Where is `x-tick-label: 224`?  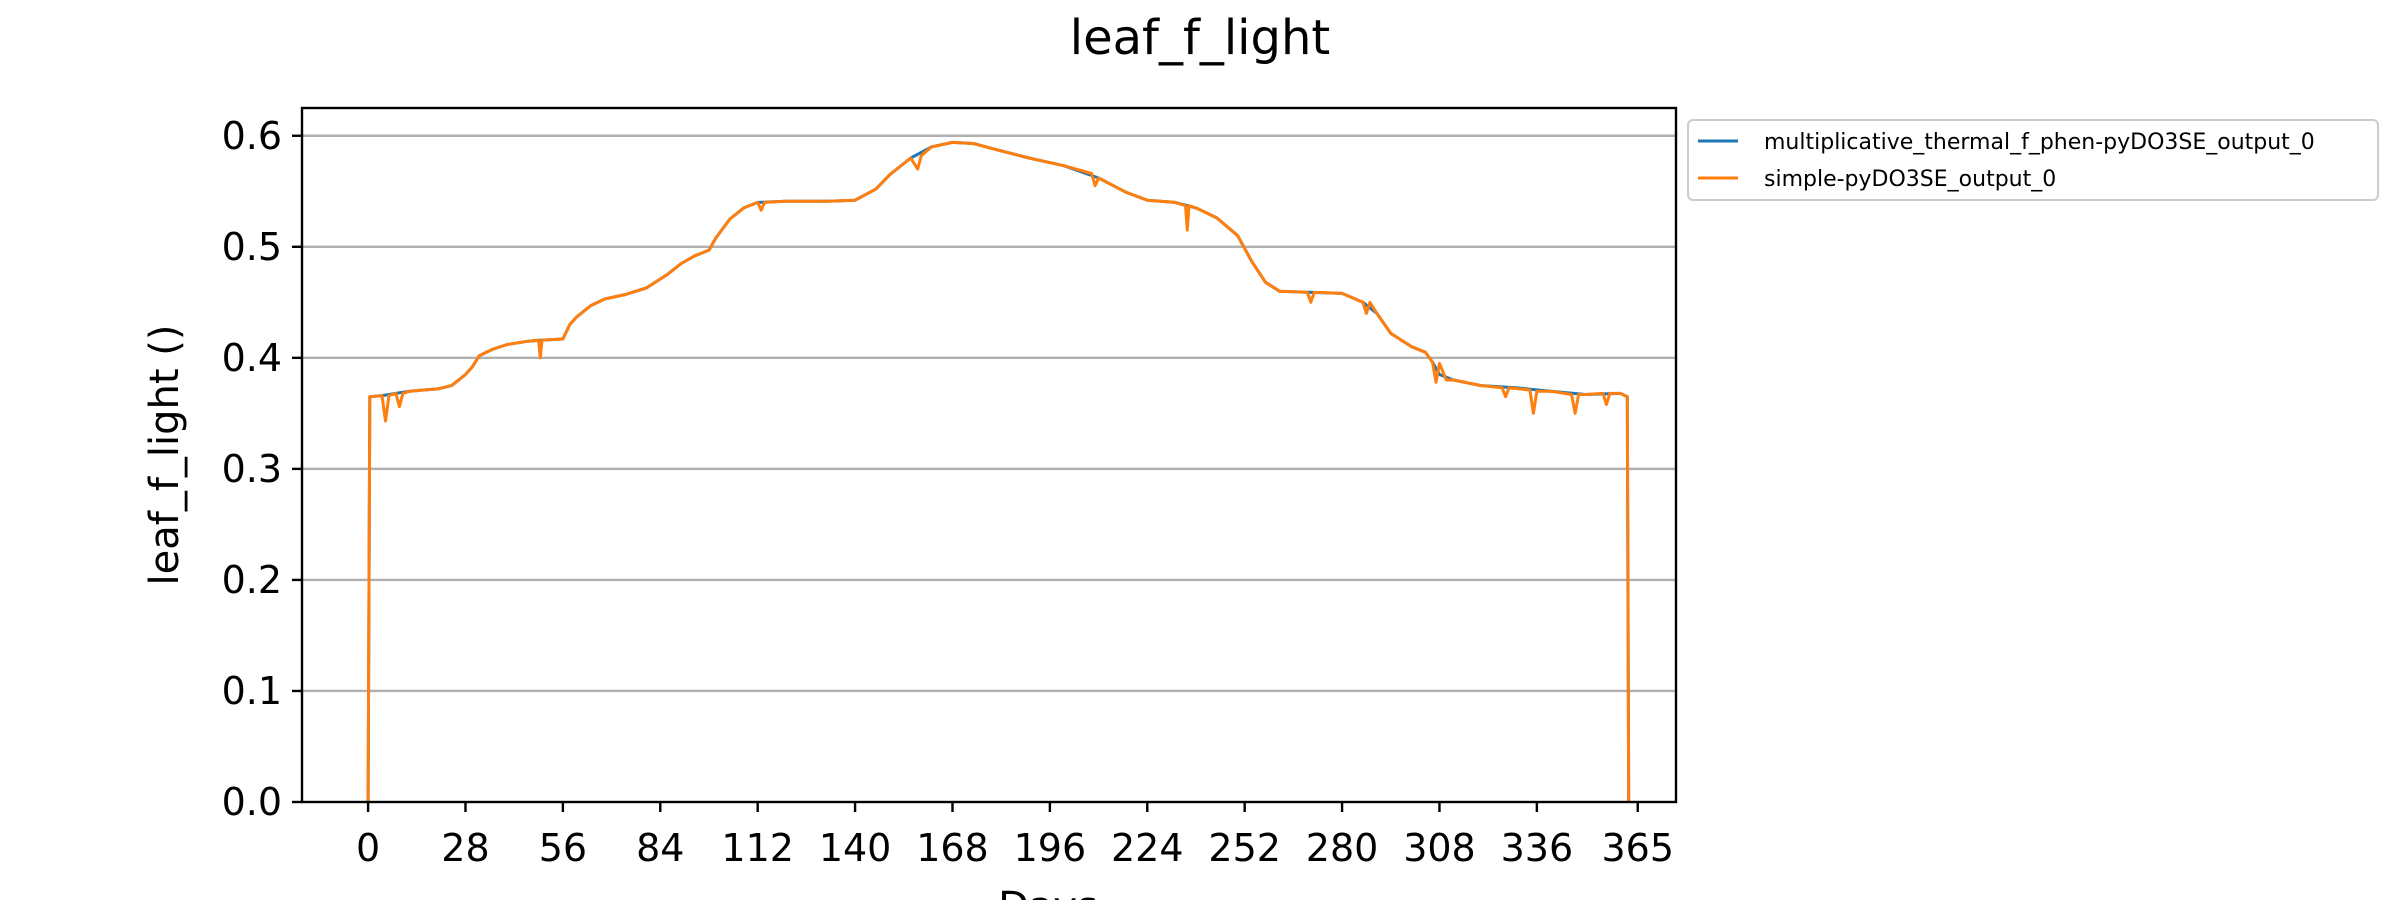 x-tick-label: 224 is located at coordinates (1147, 848).